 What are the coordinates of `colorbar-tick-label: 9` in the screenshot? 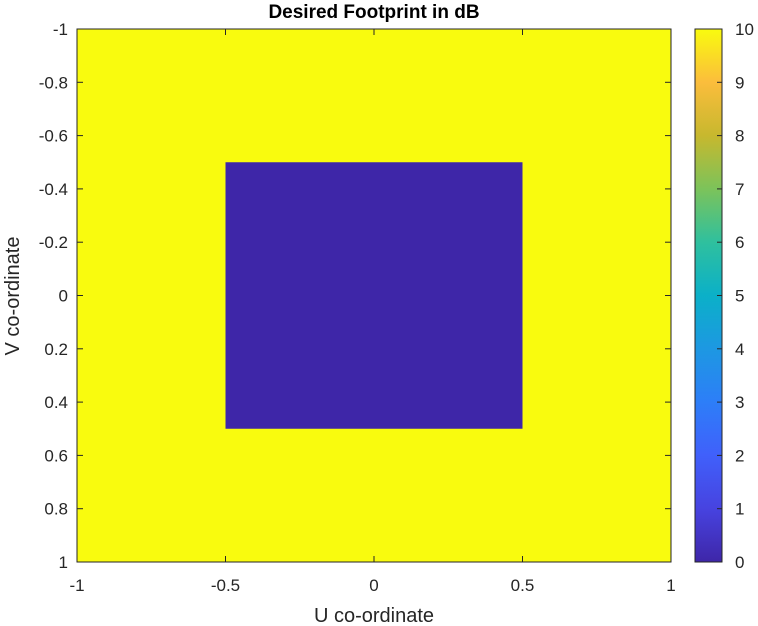 It's located at (739, 82).